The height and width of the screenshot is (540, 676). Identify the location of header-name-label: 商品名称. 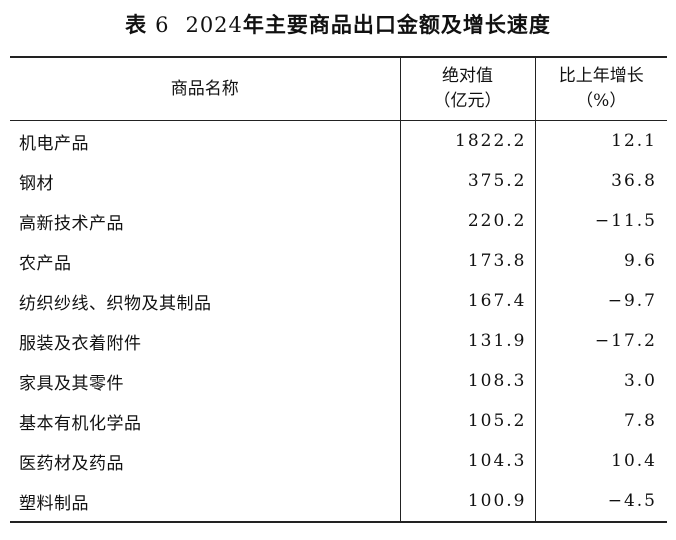
(204, 88).